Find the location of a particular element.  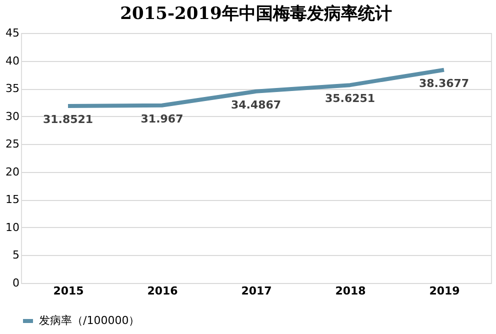

x-tick-label: 2016 is located at coordinates (162, 291).